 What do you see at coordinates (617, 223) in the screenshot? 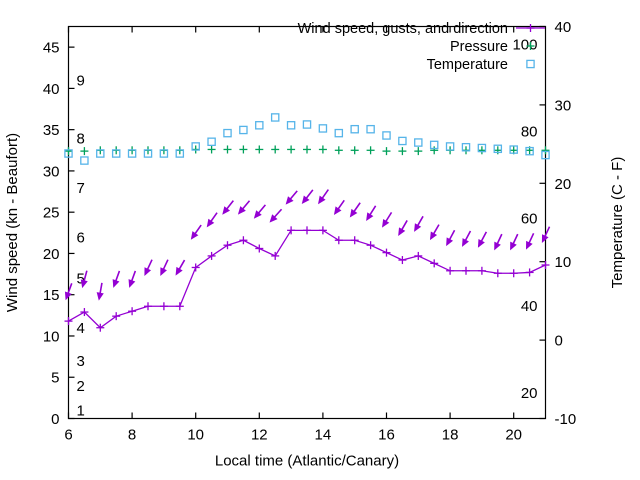
I see `y2-axis-title: Temperature (C - F)` at bounding box center [617, 223].